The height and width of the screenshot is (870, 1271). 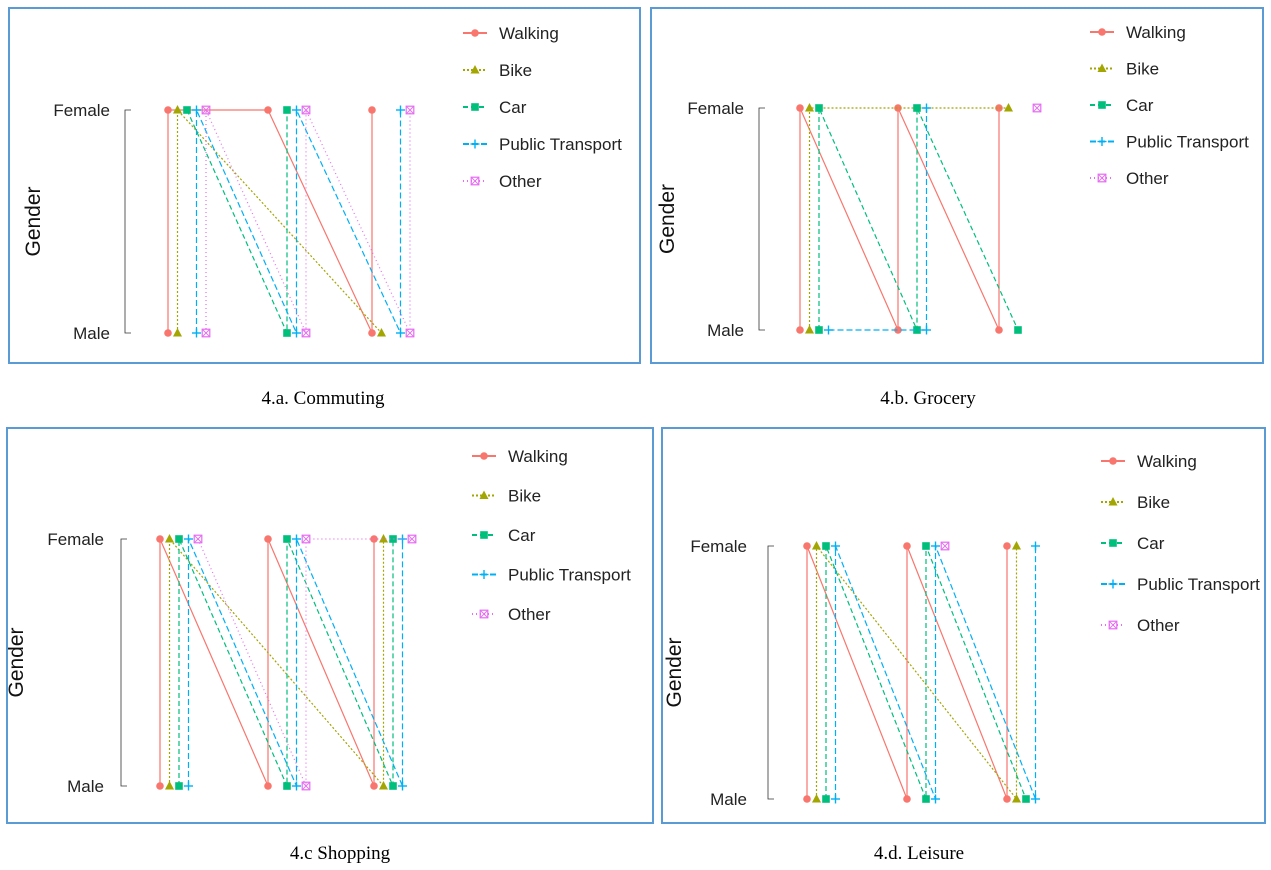 I want to click on series-walking, so click(x=267, y=662).